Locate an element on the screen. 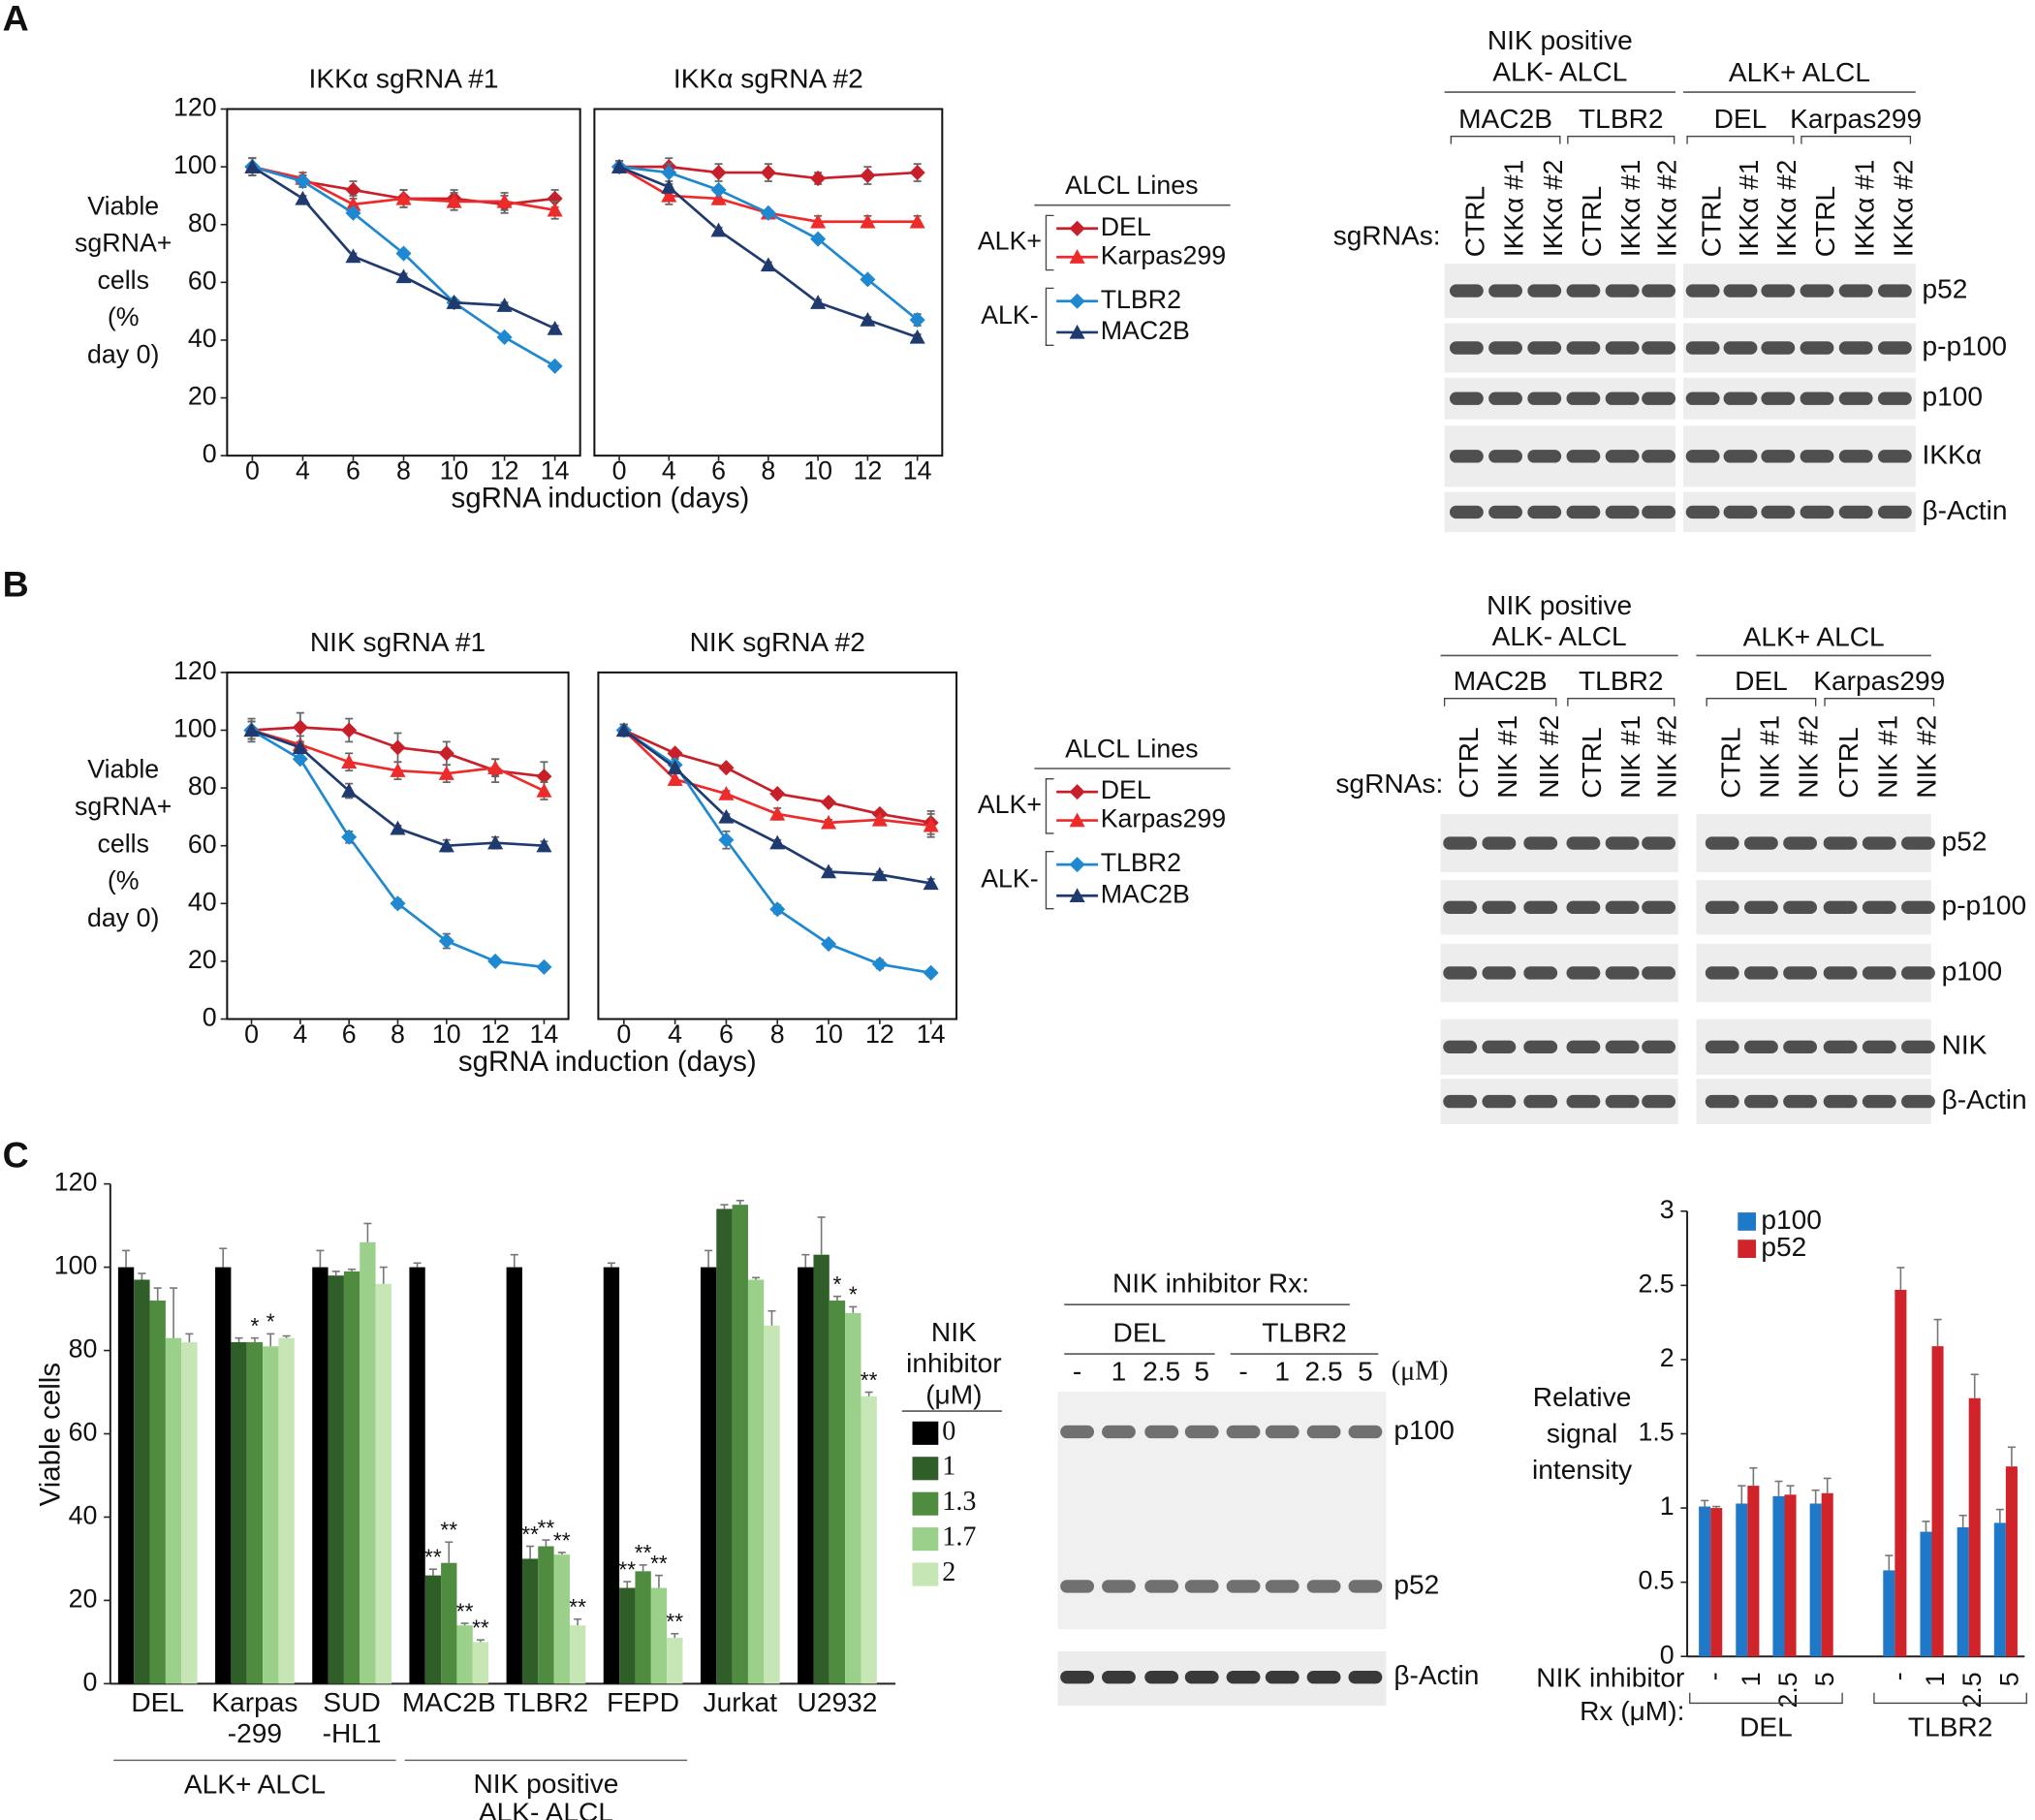  x-tick-label: 12 is located at coordinates (868, 471).